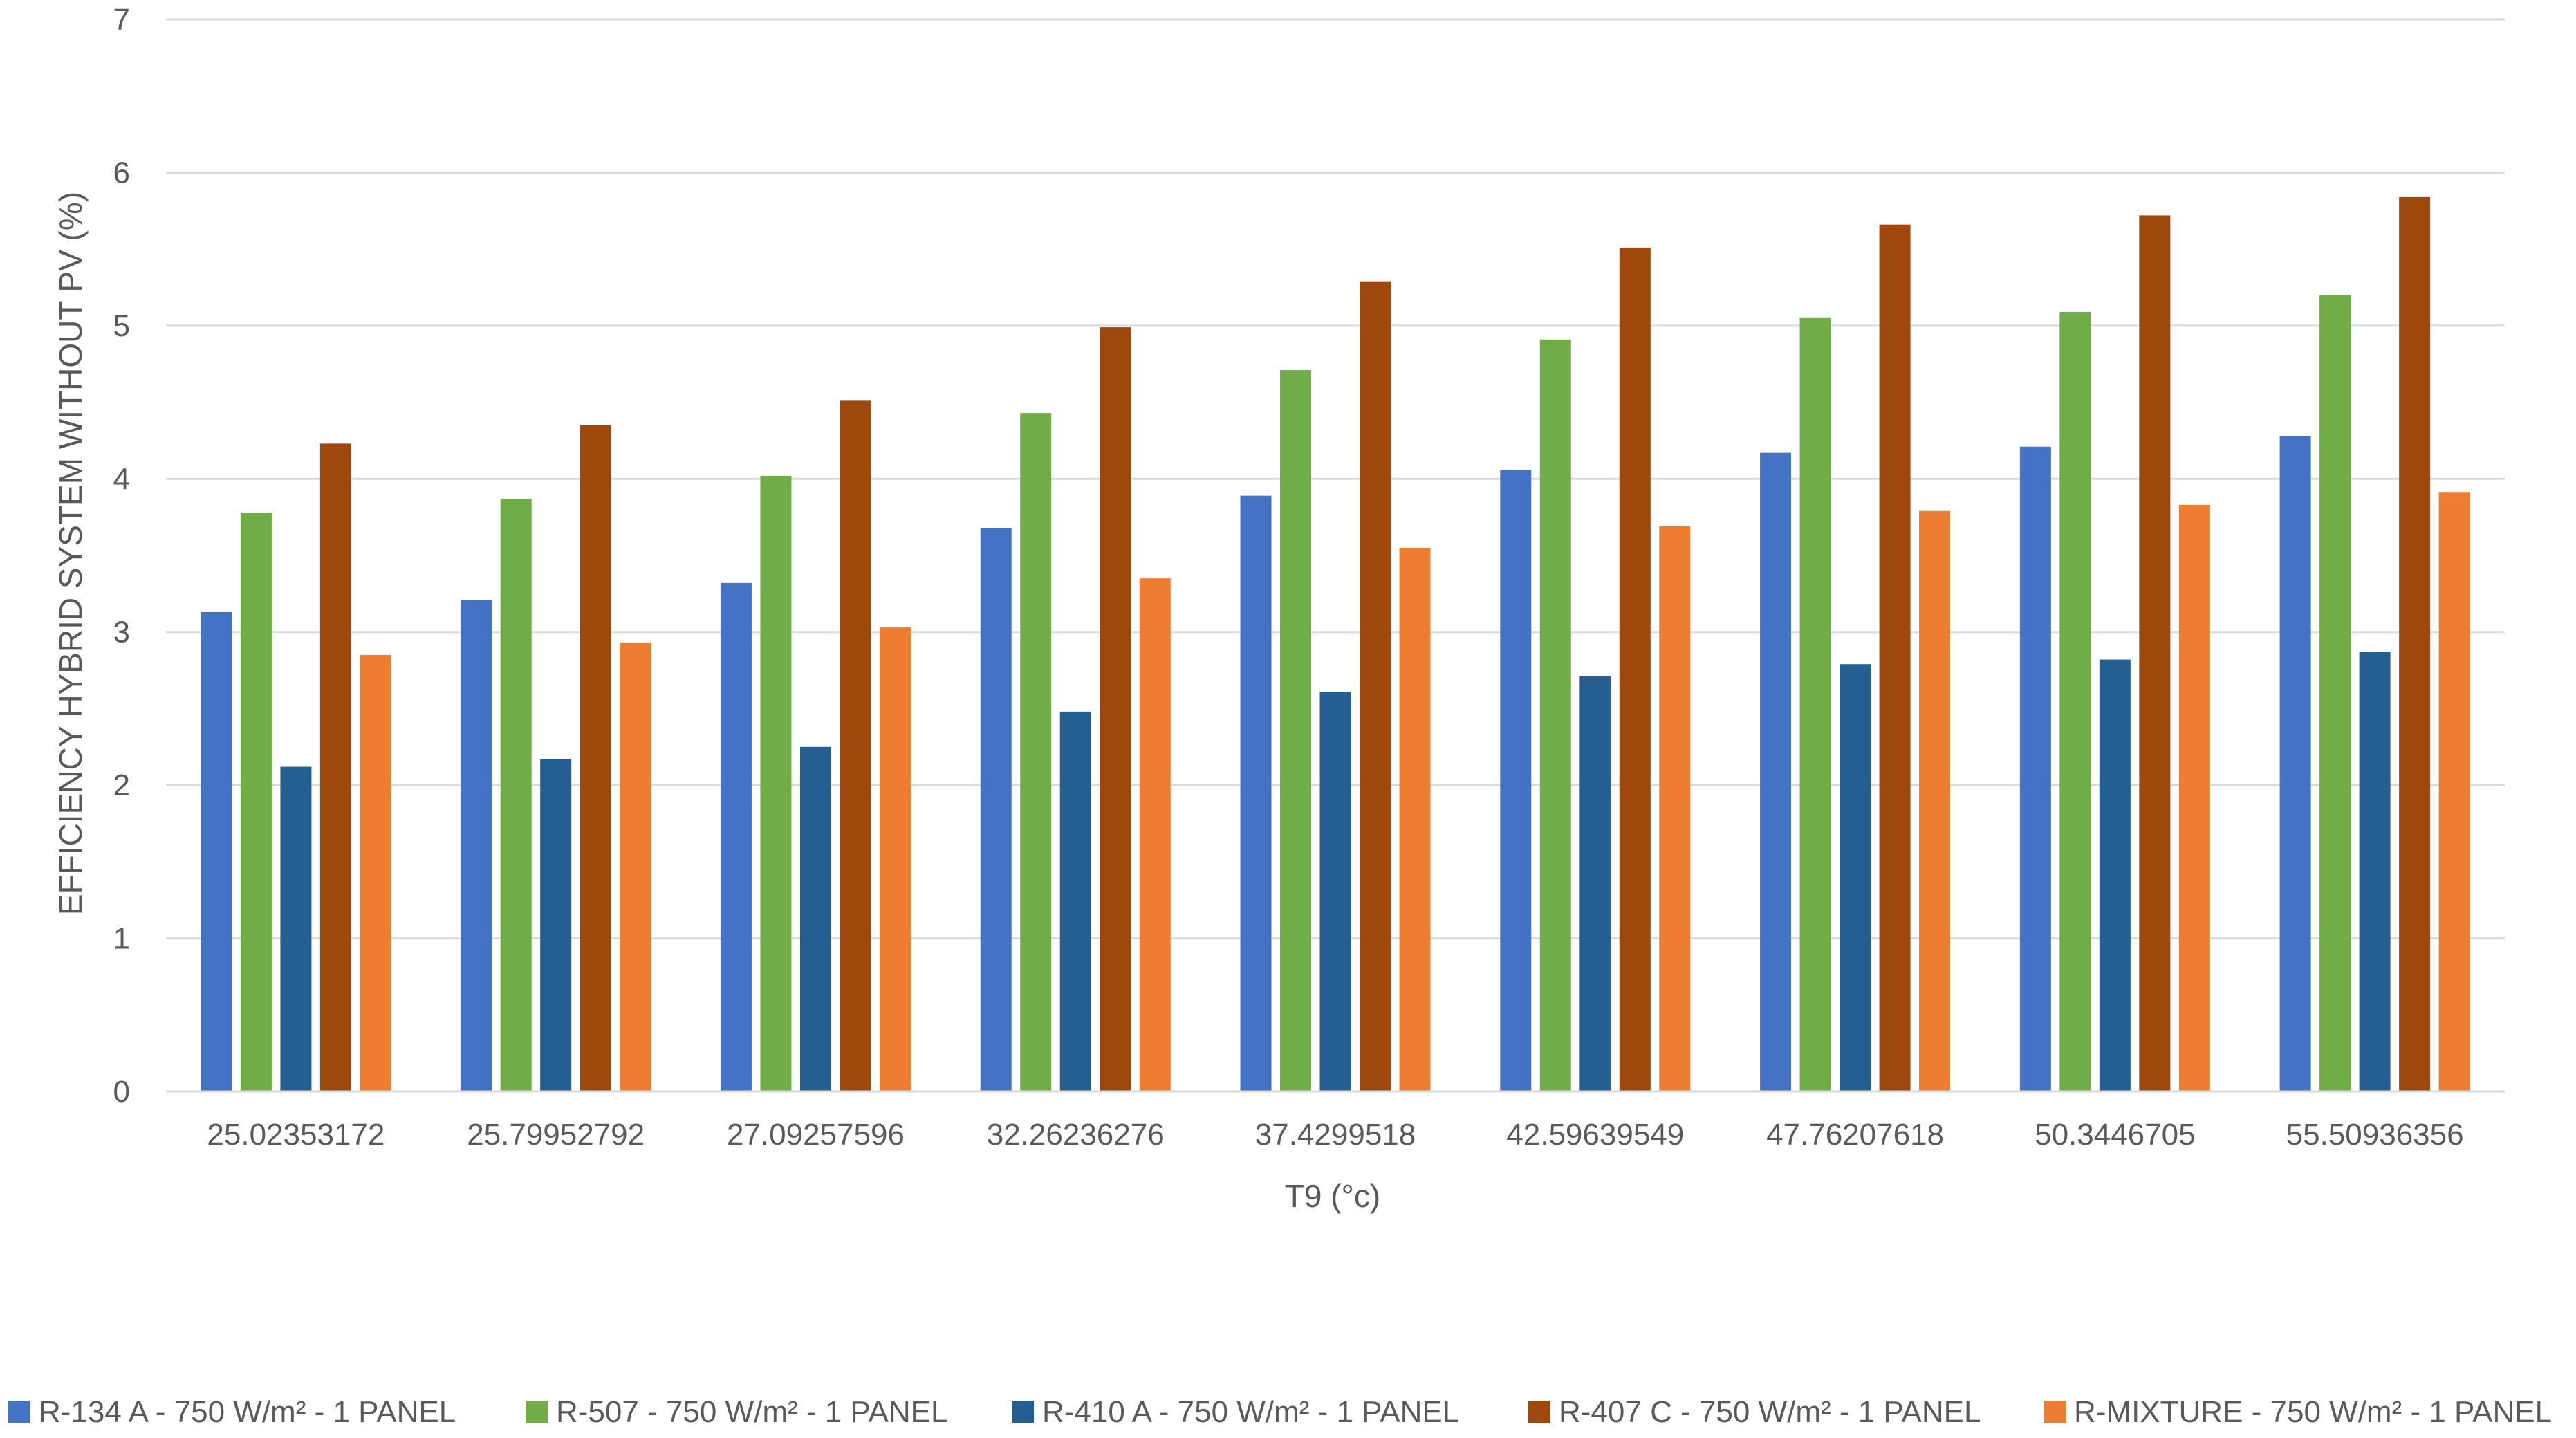 The image size is (2576, 1438). I want to click on y-tick-label: 0, so click(122, 1092).